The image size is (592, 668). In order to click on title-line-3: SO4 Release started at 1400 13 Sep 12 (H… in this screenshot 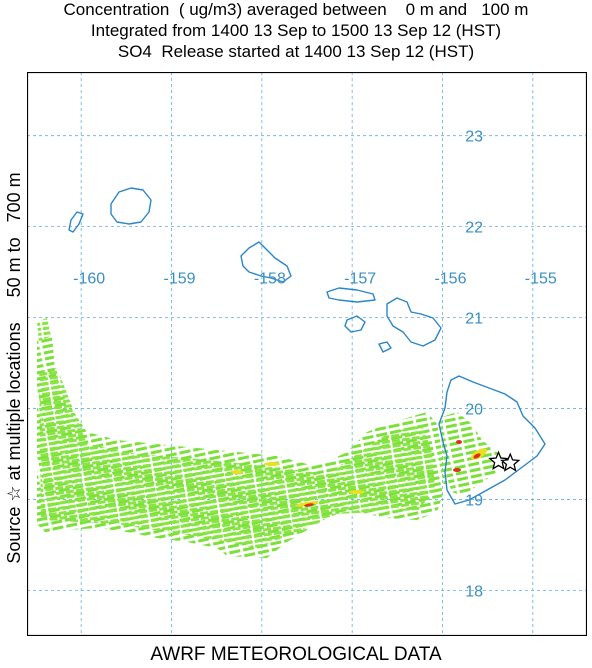, I will do `click(296, 51)`.